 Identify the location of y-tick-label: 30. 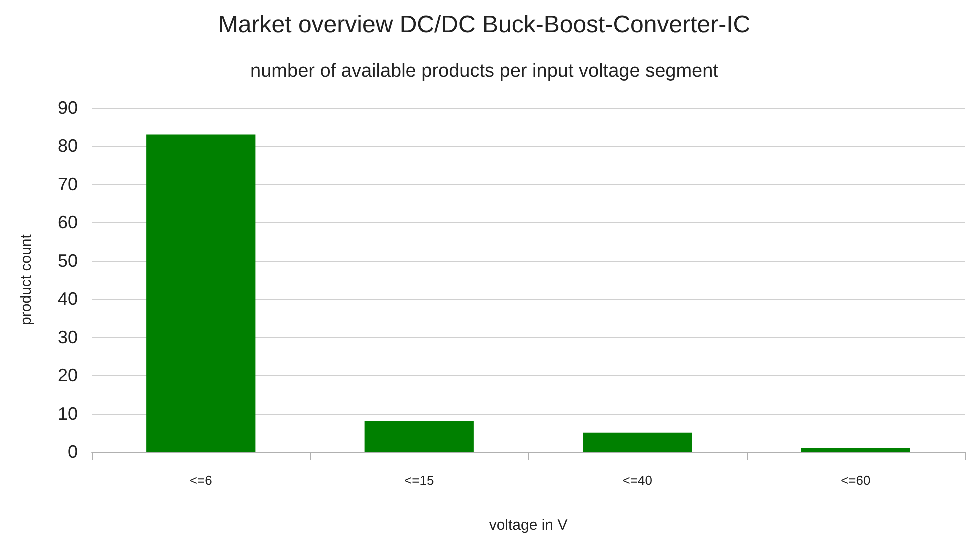
(68, 337).